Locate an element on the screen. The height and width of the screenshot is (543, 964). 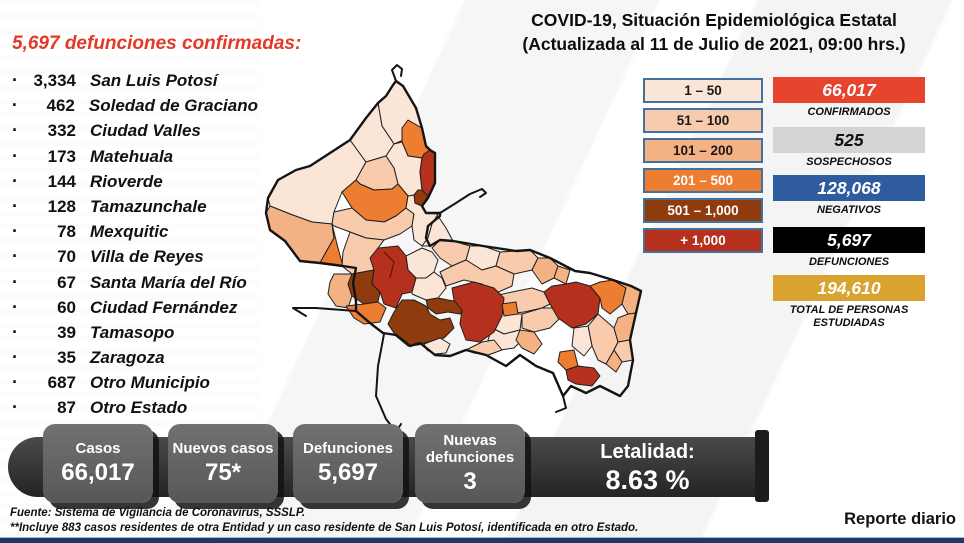
list-item: · 144 Rioverde is located at coordinates (133, 183).